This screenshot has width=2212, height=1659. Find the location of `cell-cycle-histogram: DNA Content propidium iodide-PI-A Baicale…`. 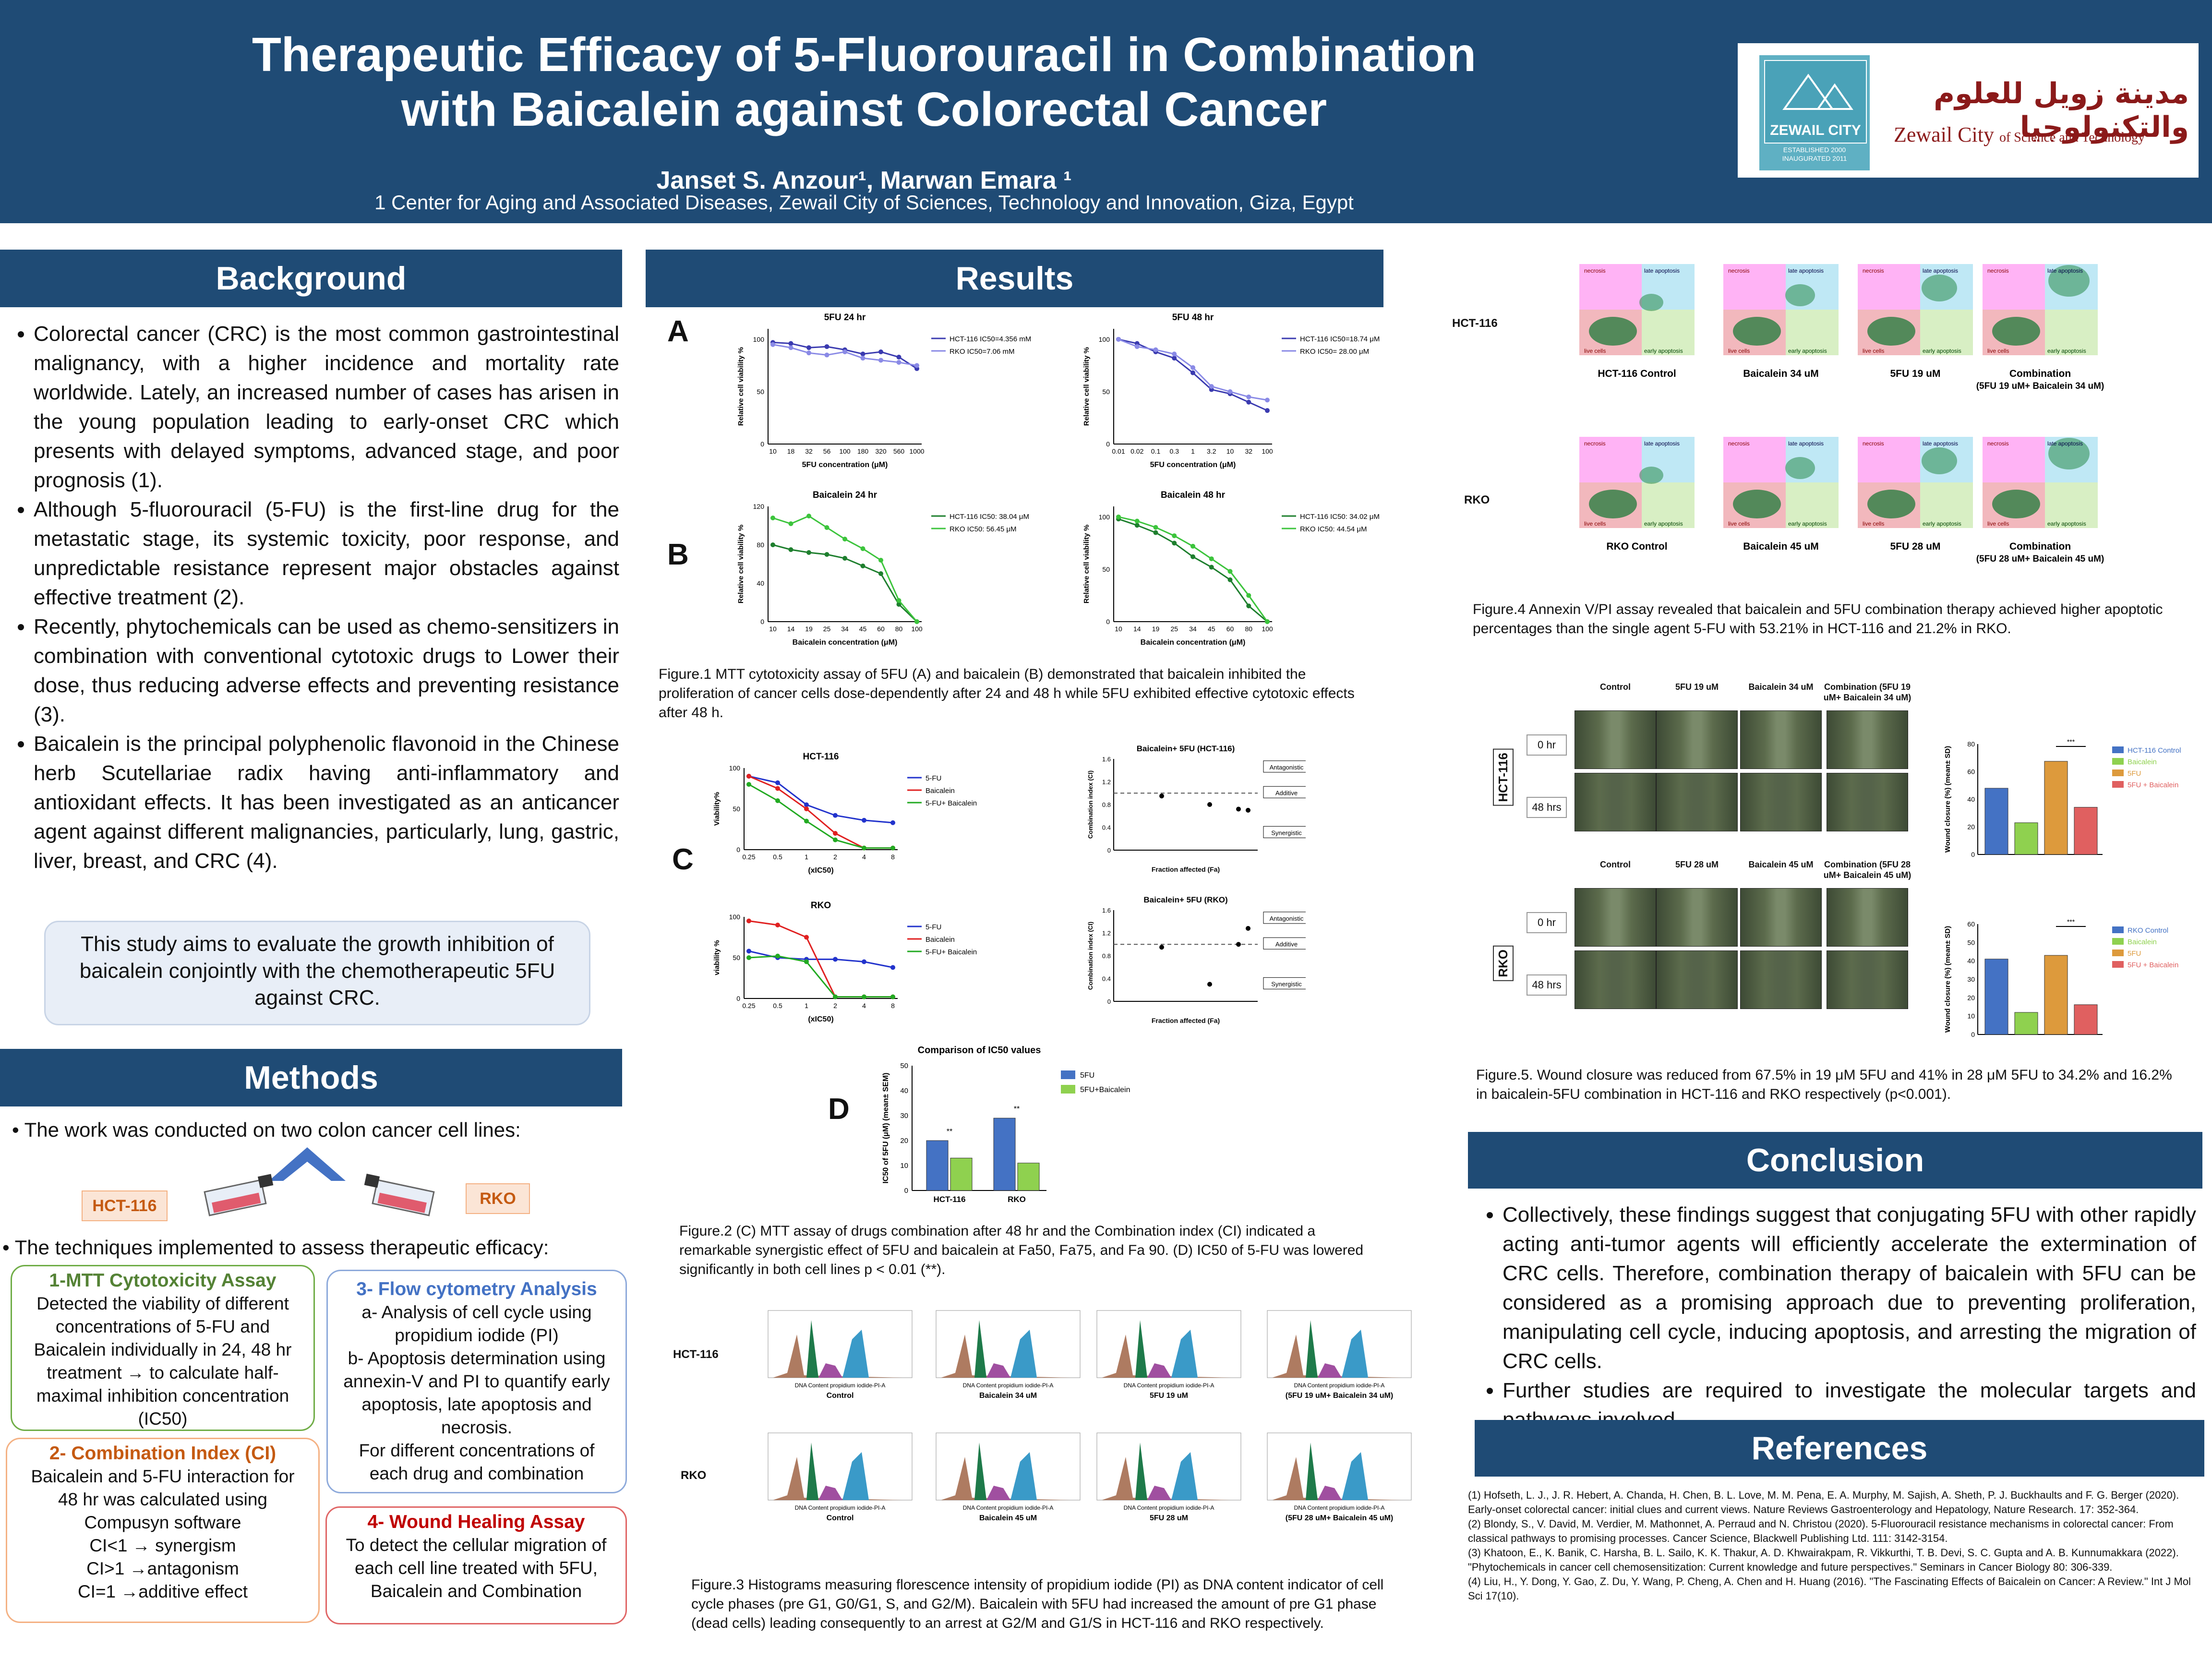

cell-cycle-histogram: DNA Content propidium iodide-PI-A Baicale… is located at coordinates (1009, 1355).